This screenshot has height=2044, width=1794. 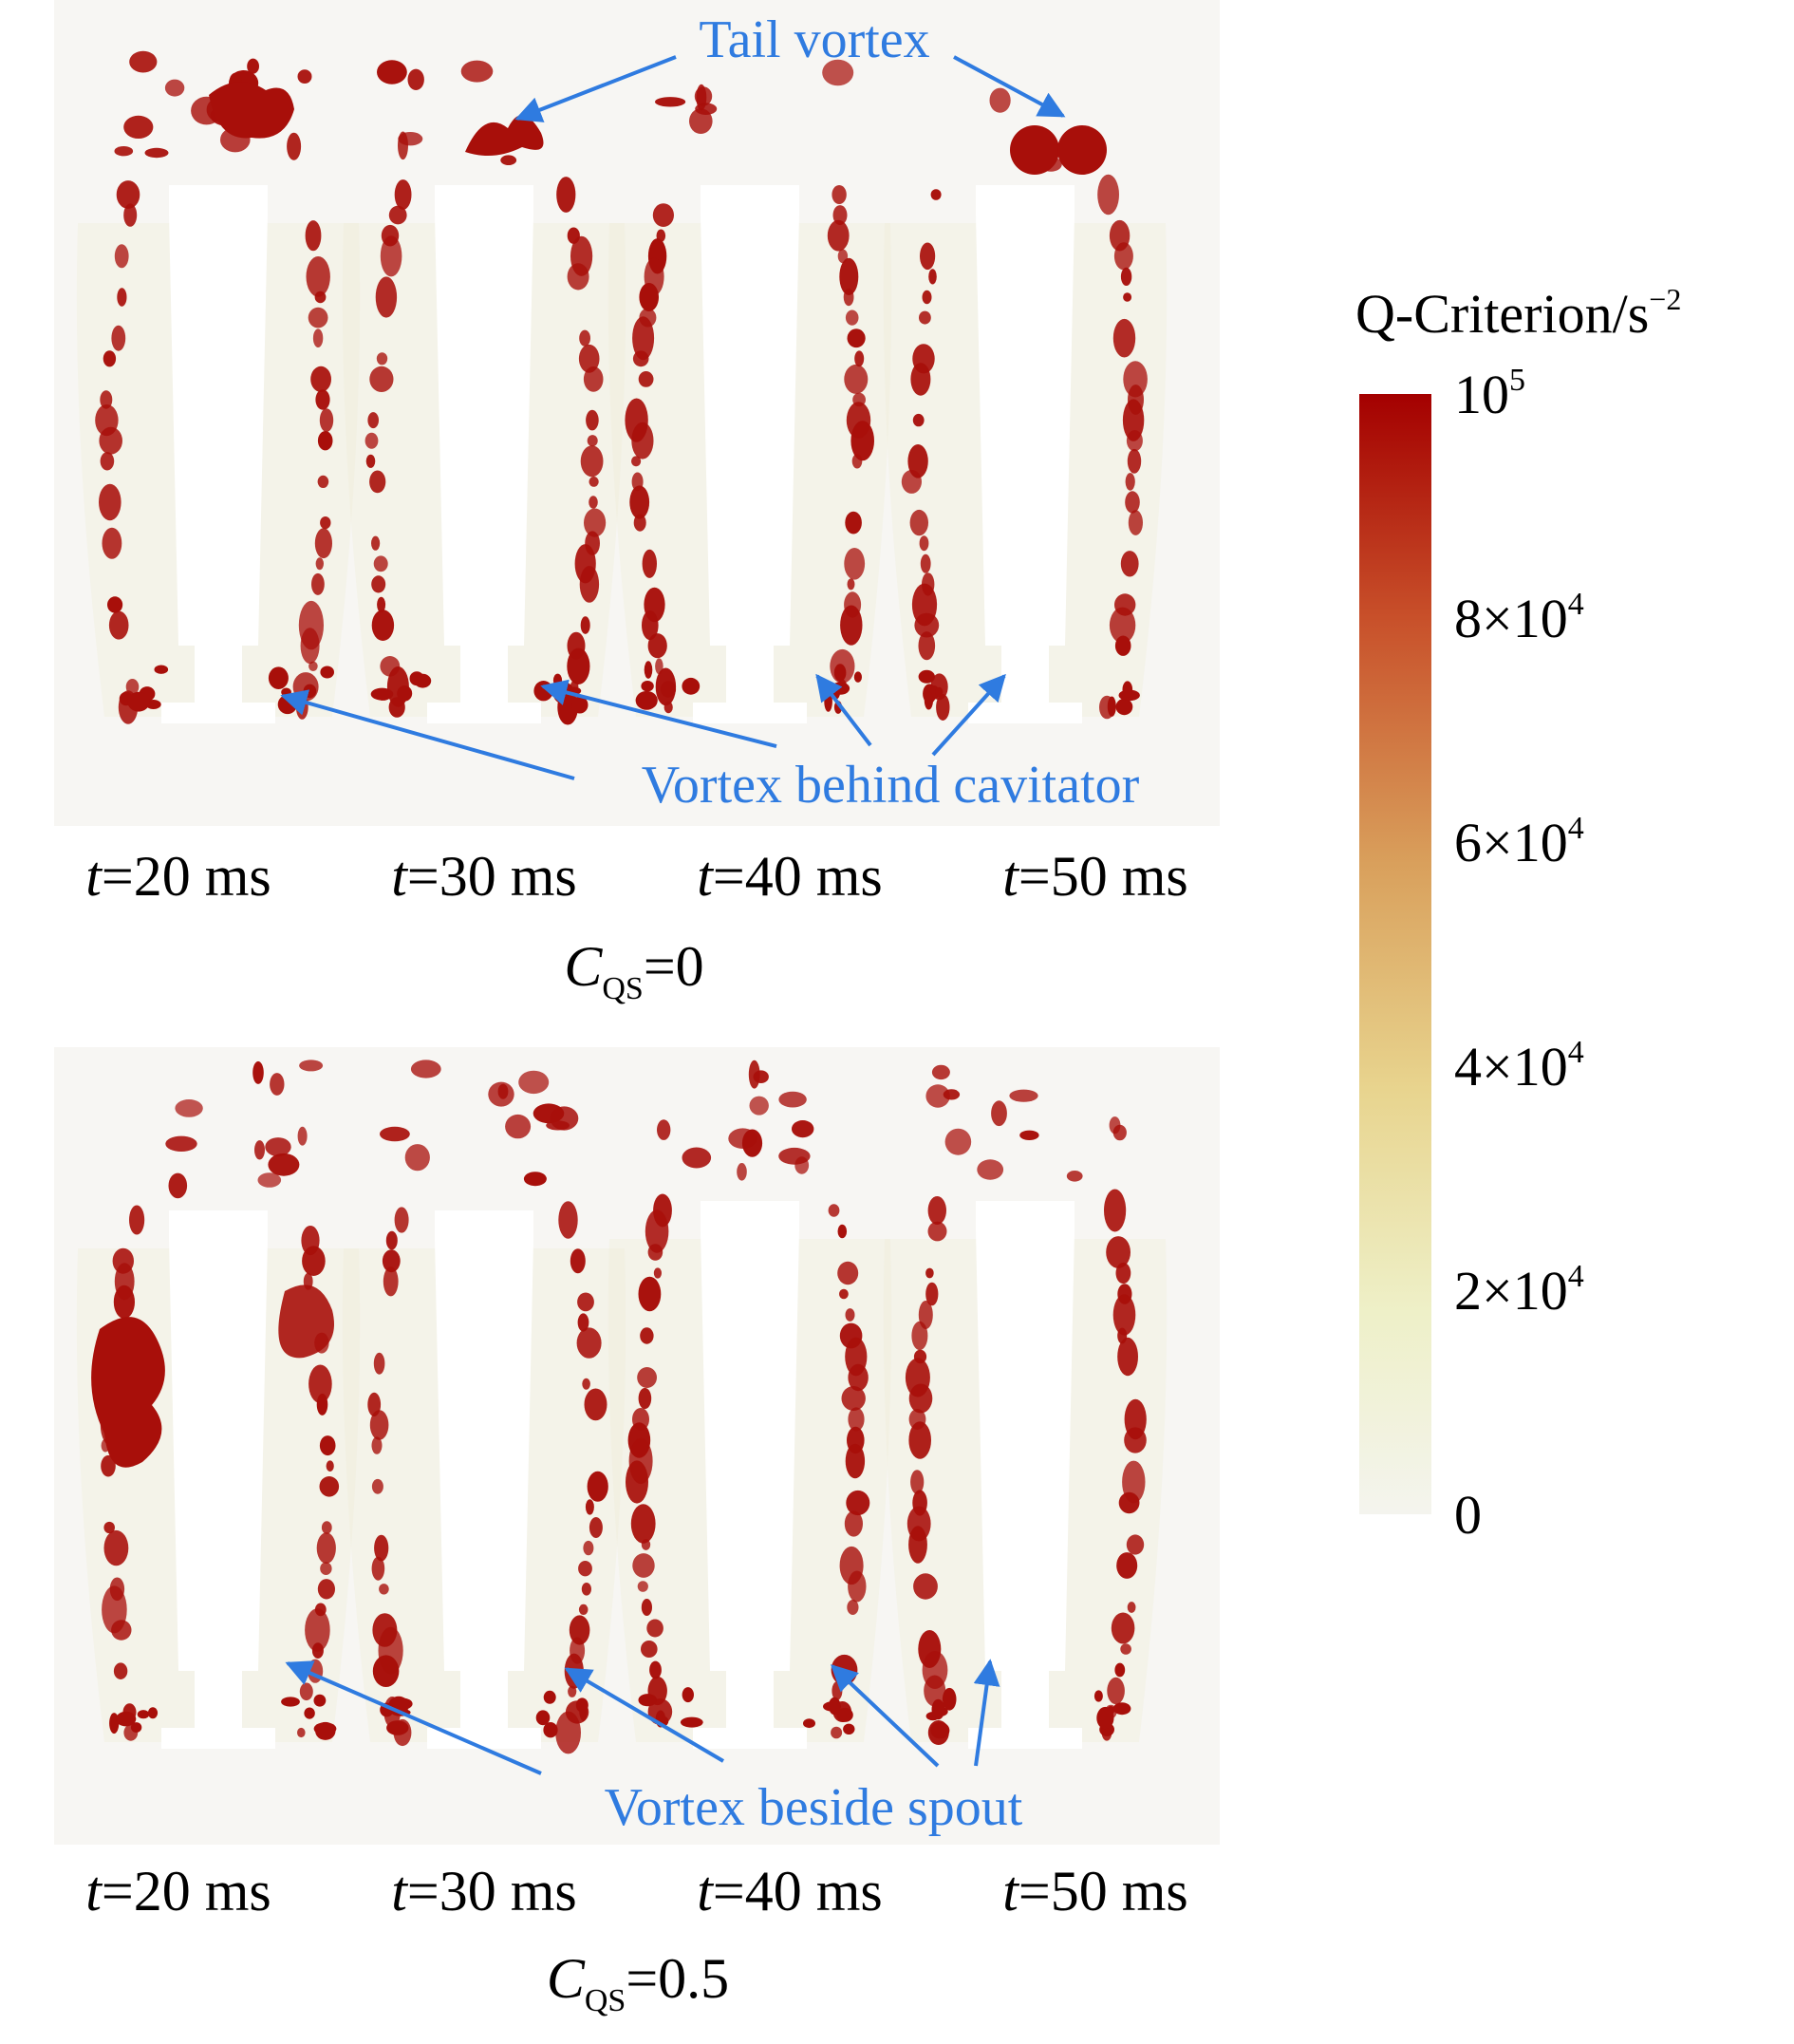 What do you see at coordinates (750, 1436) in the screenshot?
I see `projectile-body` at bounding box center [750, 1436].